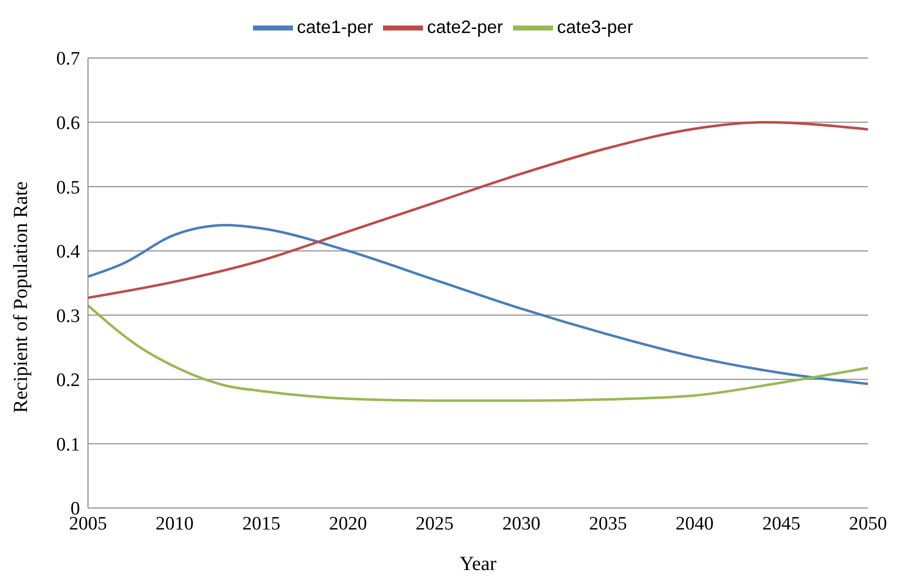  What do you see at coordinates (521, 523) in the screenshot?
I see `x-tick-label: 2030` at bounding box center [521, 523].